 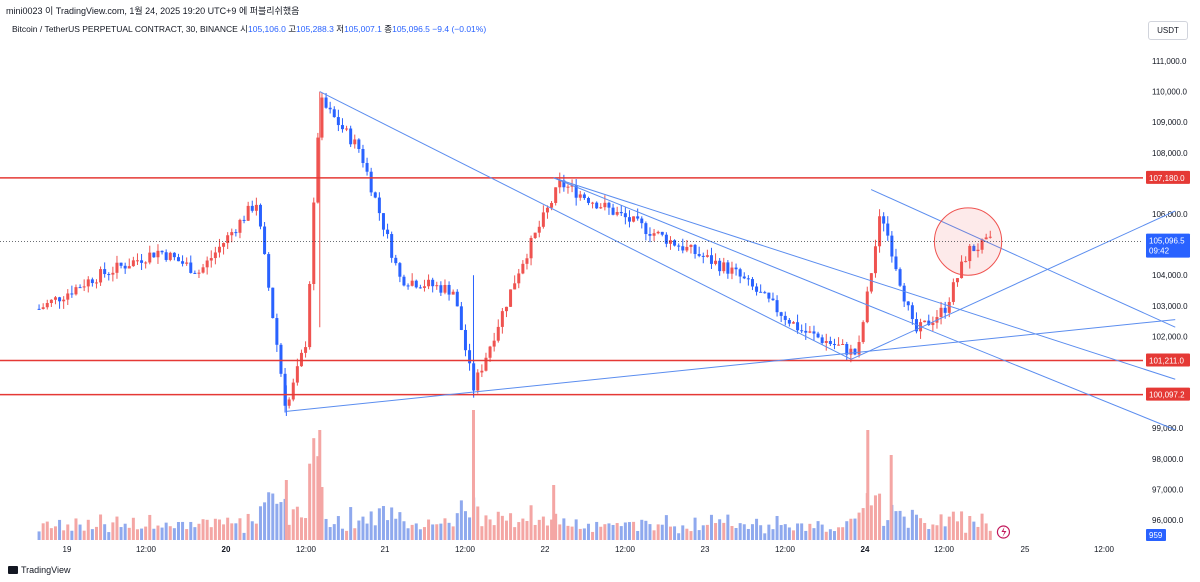 What do you see at coordinates (1168, 30) in the screenshot?
I see `currency-button: USDT` at bounding box center [1168, 30].